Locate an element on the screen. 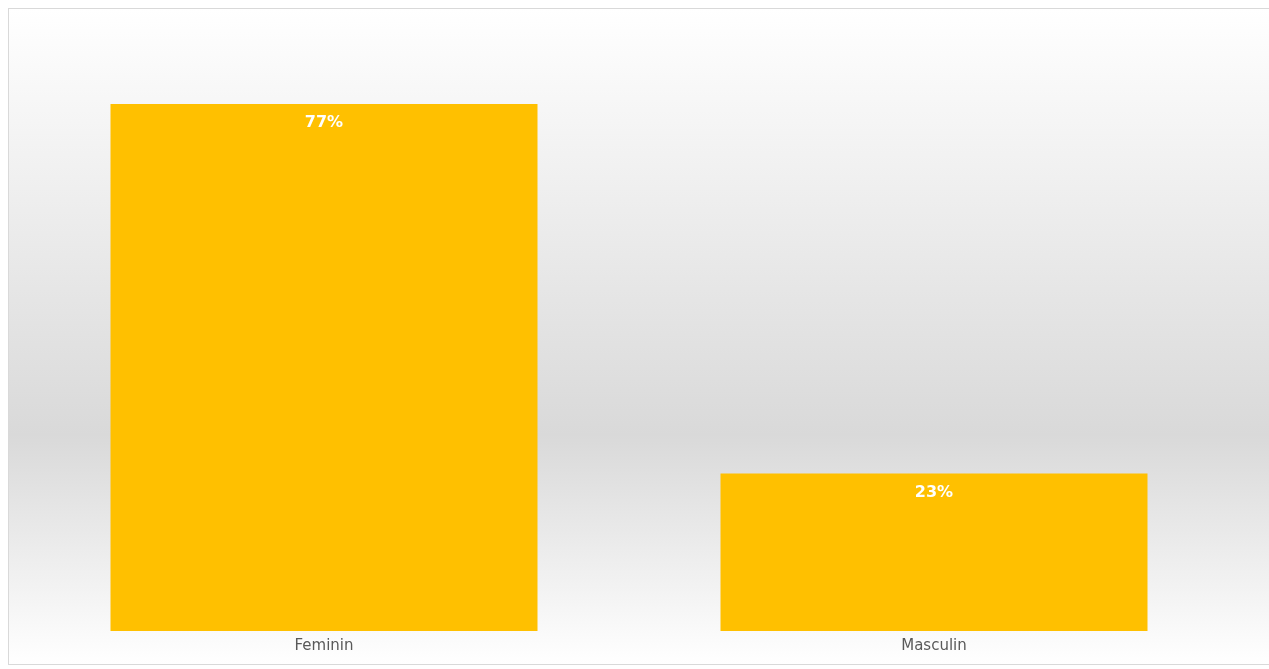 The width and height of the screenshot is (1269, 669). data-label: 23% is located at coordinates (934, 491).